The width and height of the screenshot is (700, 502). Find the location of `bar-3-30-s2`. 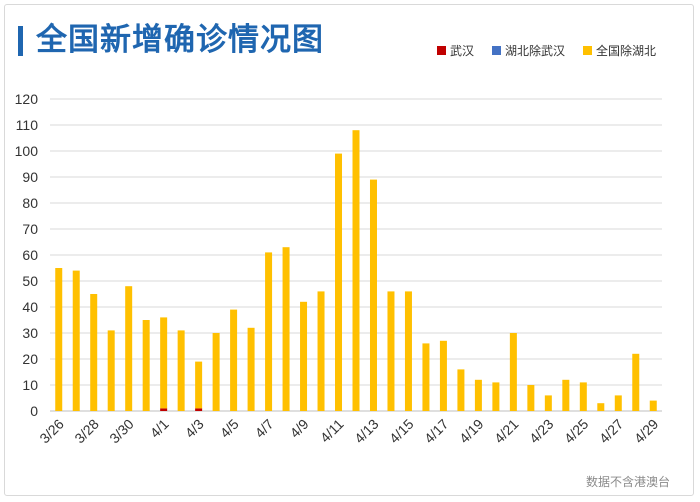

bar-3-30-s2 is located at coordinates (129, 348).